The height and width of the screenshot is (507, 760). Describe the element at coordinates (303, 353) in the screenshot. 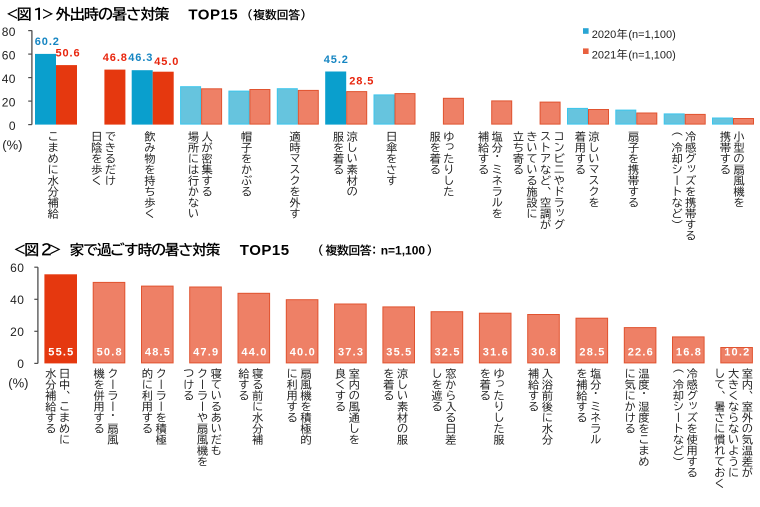

I see `svg-text: 40.0` at that location.